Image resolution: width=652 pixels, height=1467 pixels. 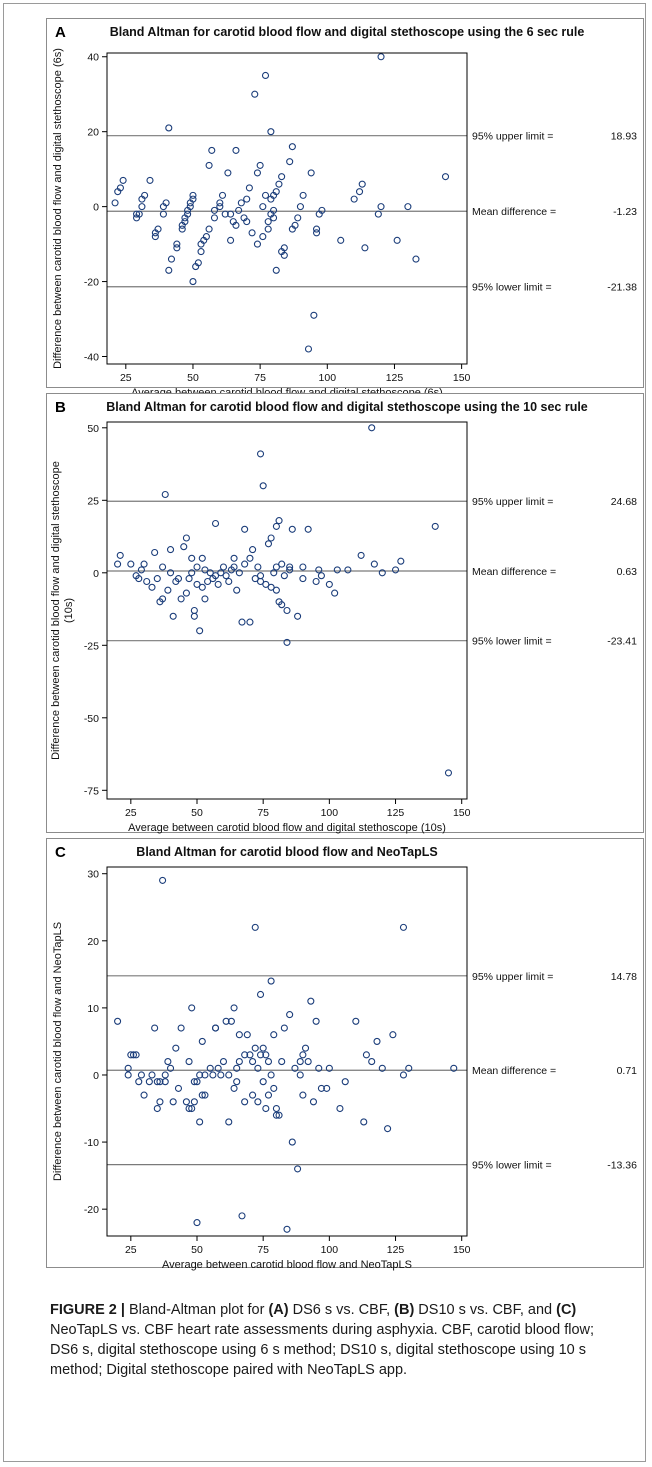 I want to click on y-tick-label: -50, so click(x=91, y=719).